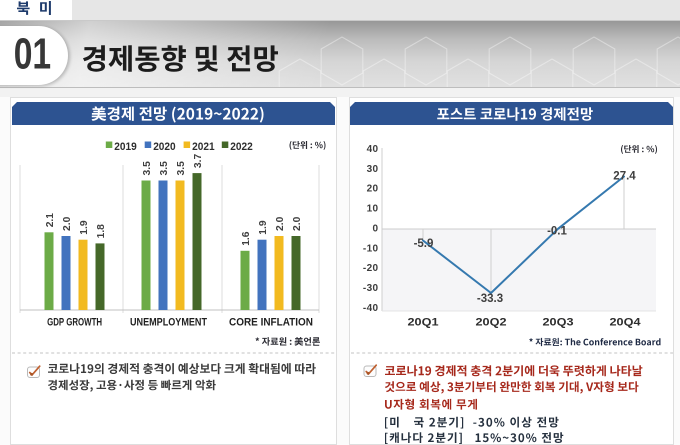  What do you see at coordinates (376, 228) in the screenshot?
I see `svg-text: 0` at bounding box center [376, 228].